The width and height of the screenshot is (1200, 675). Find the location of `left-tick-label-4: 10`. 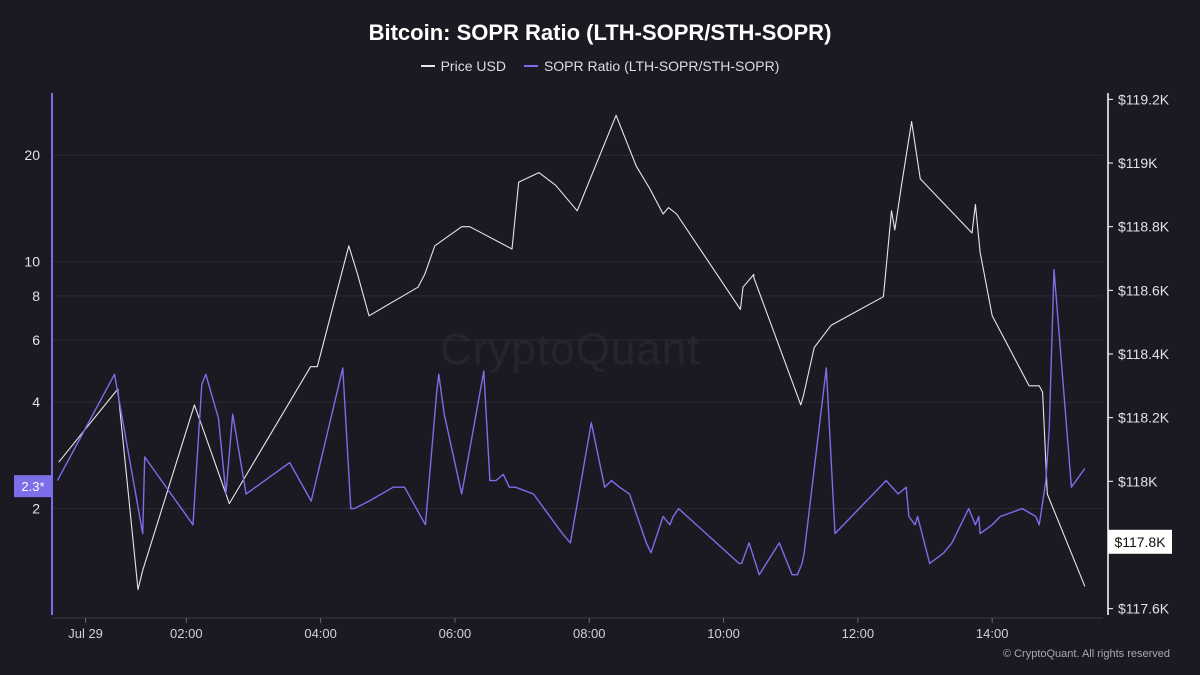

left-tick-label-4: 10 is located at coordinates (32, 262).